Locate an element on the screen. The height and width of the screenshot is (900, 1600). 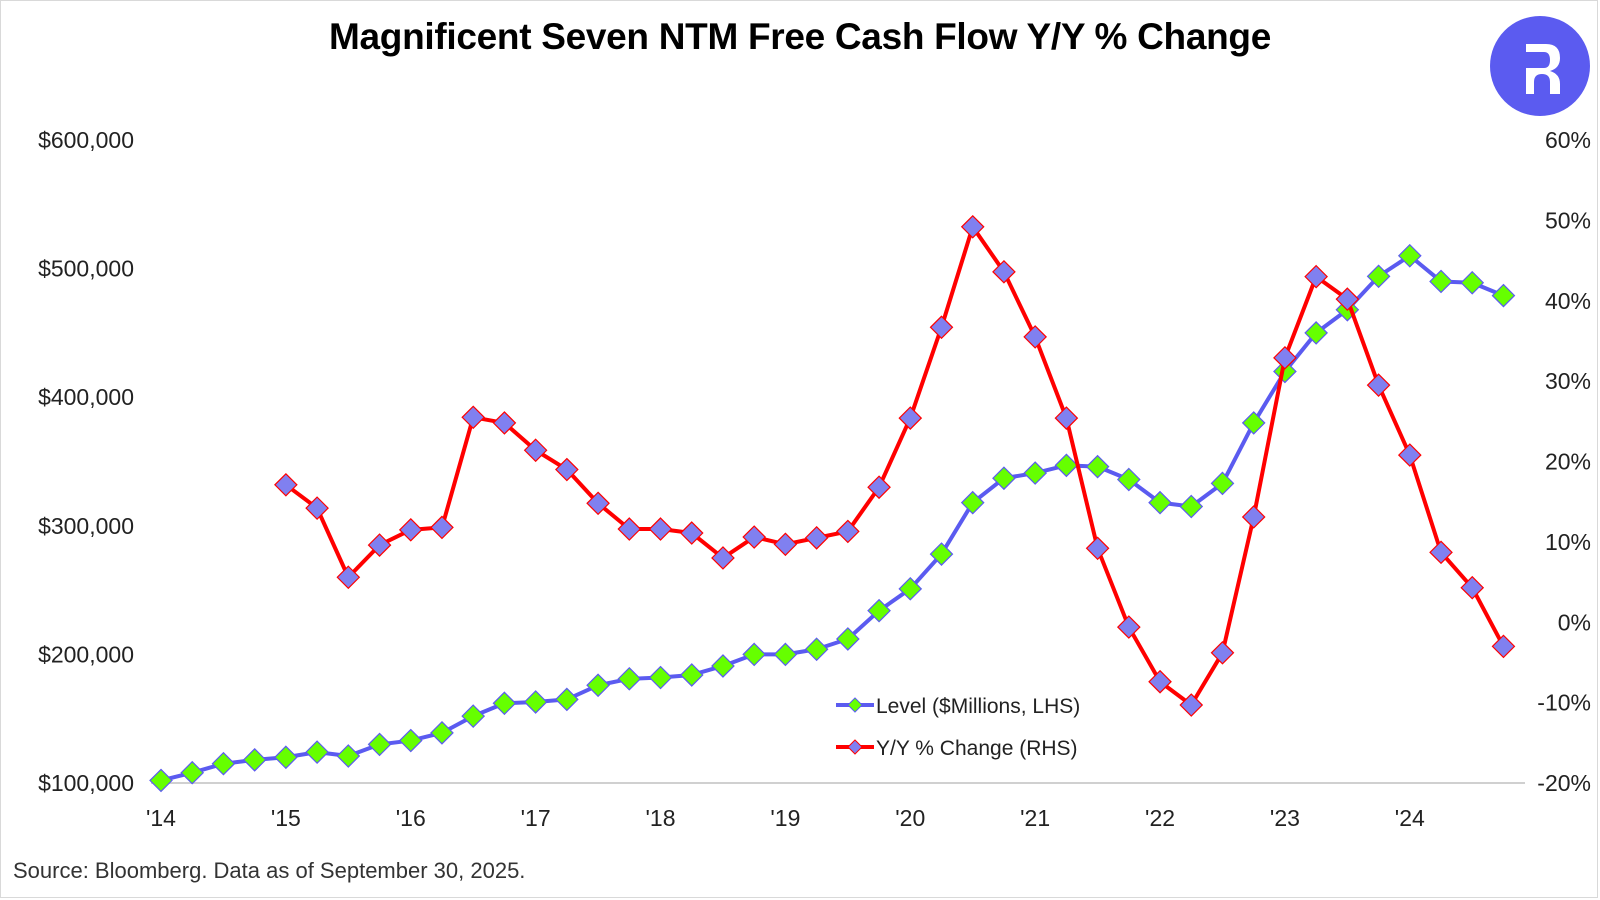
legend-label: Y/Y % Change (RHS) is located at coordinates (977, 748).